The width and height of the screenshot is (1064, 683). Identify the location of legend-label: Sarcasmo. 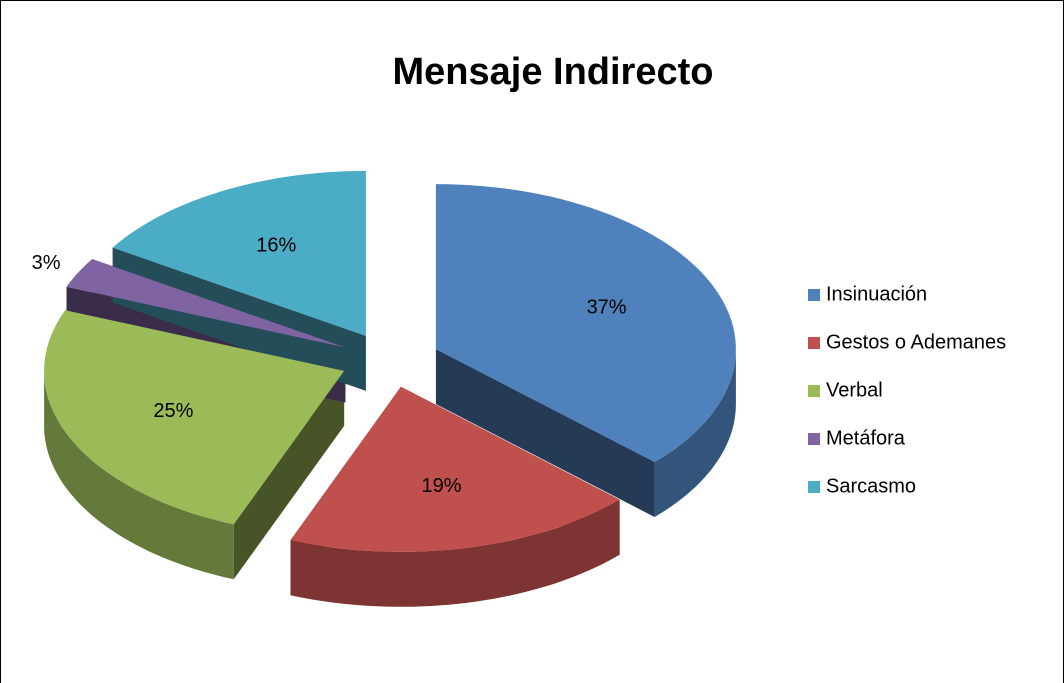
(871, 486).